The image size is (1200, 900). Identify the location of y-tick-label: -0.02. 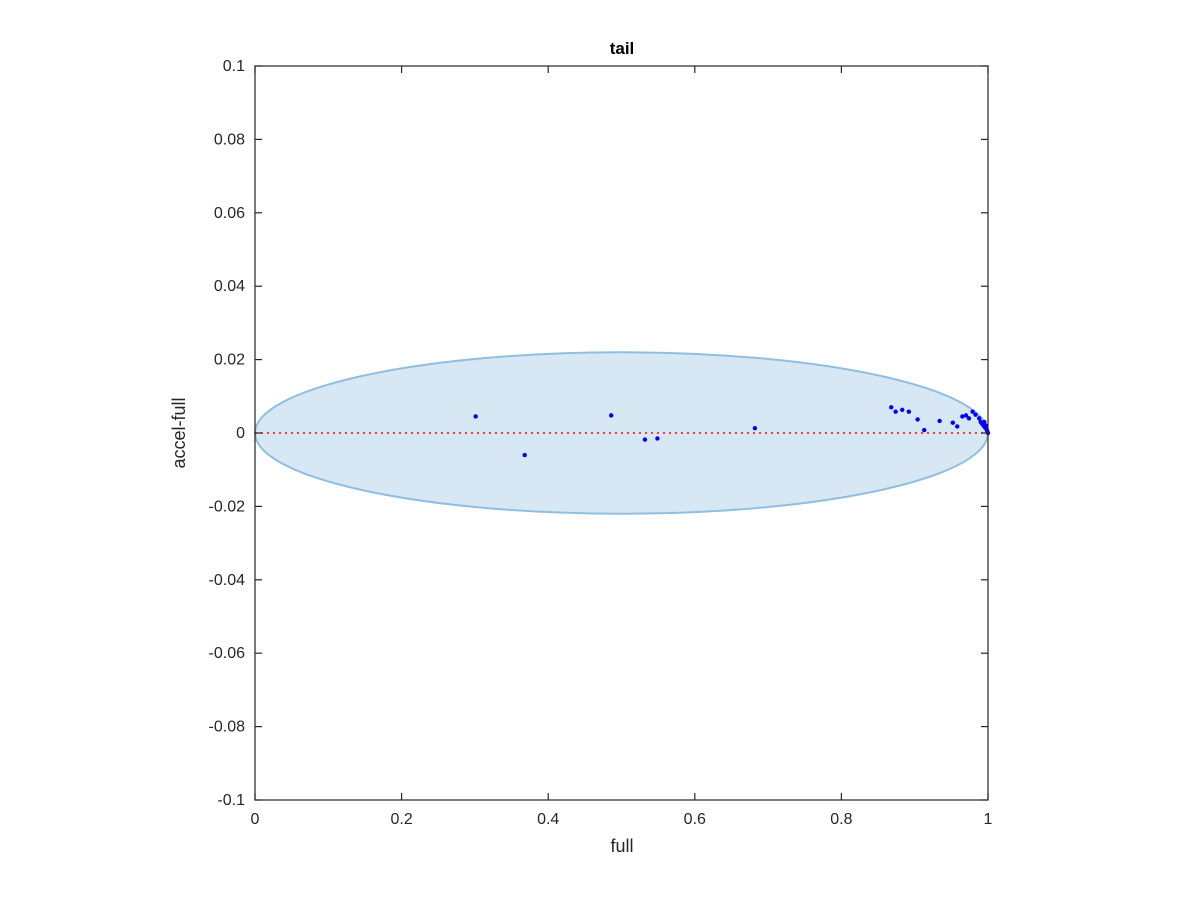
(227, 506).